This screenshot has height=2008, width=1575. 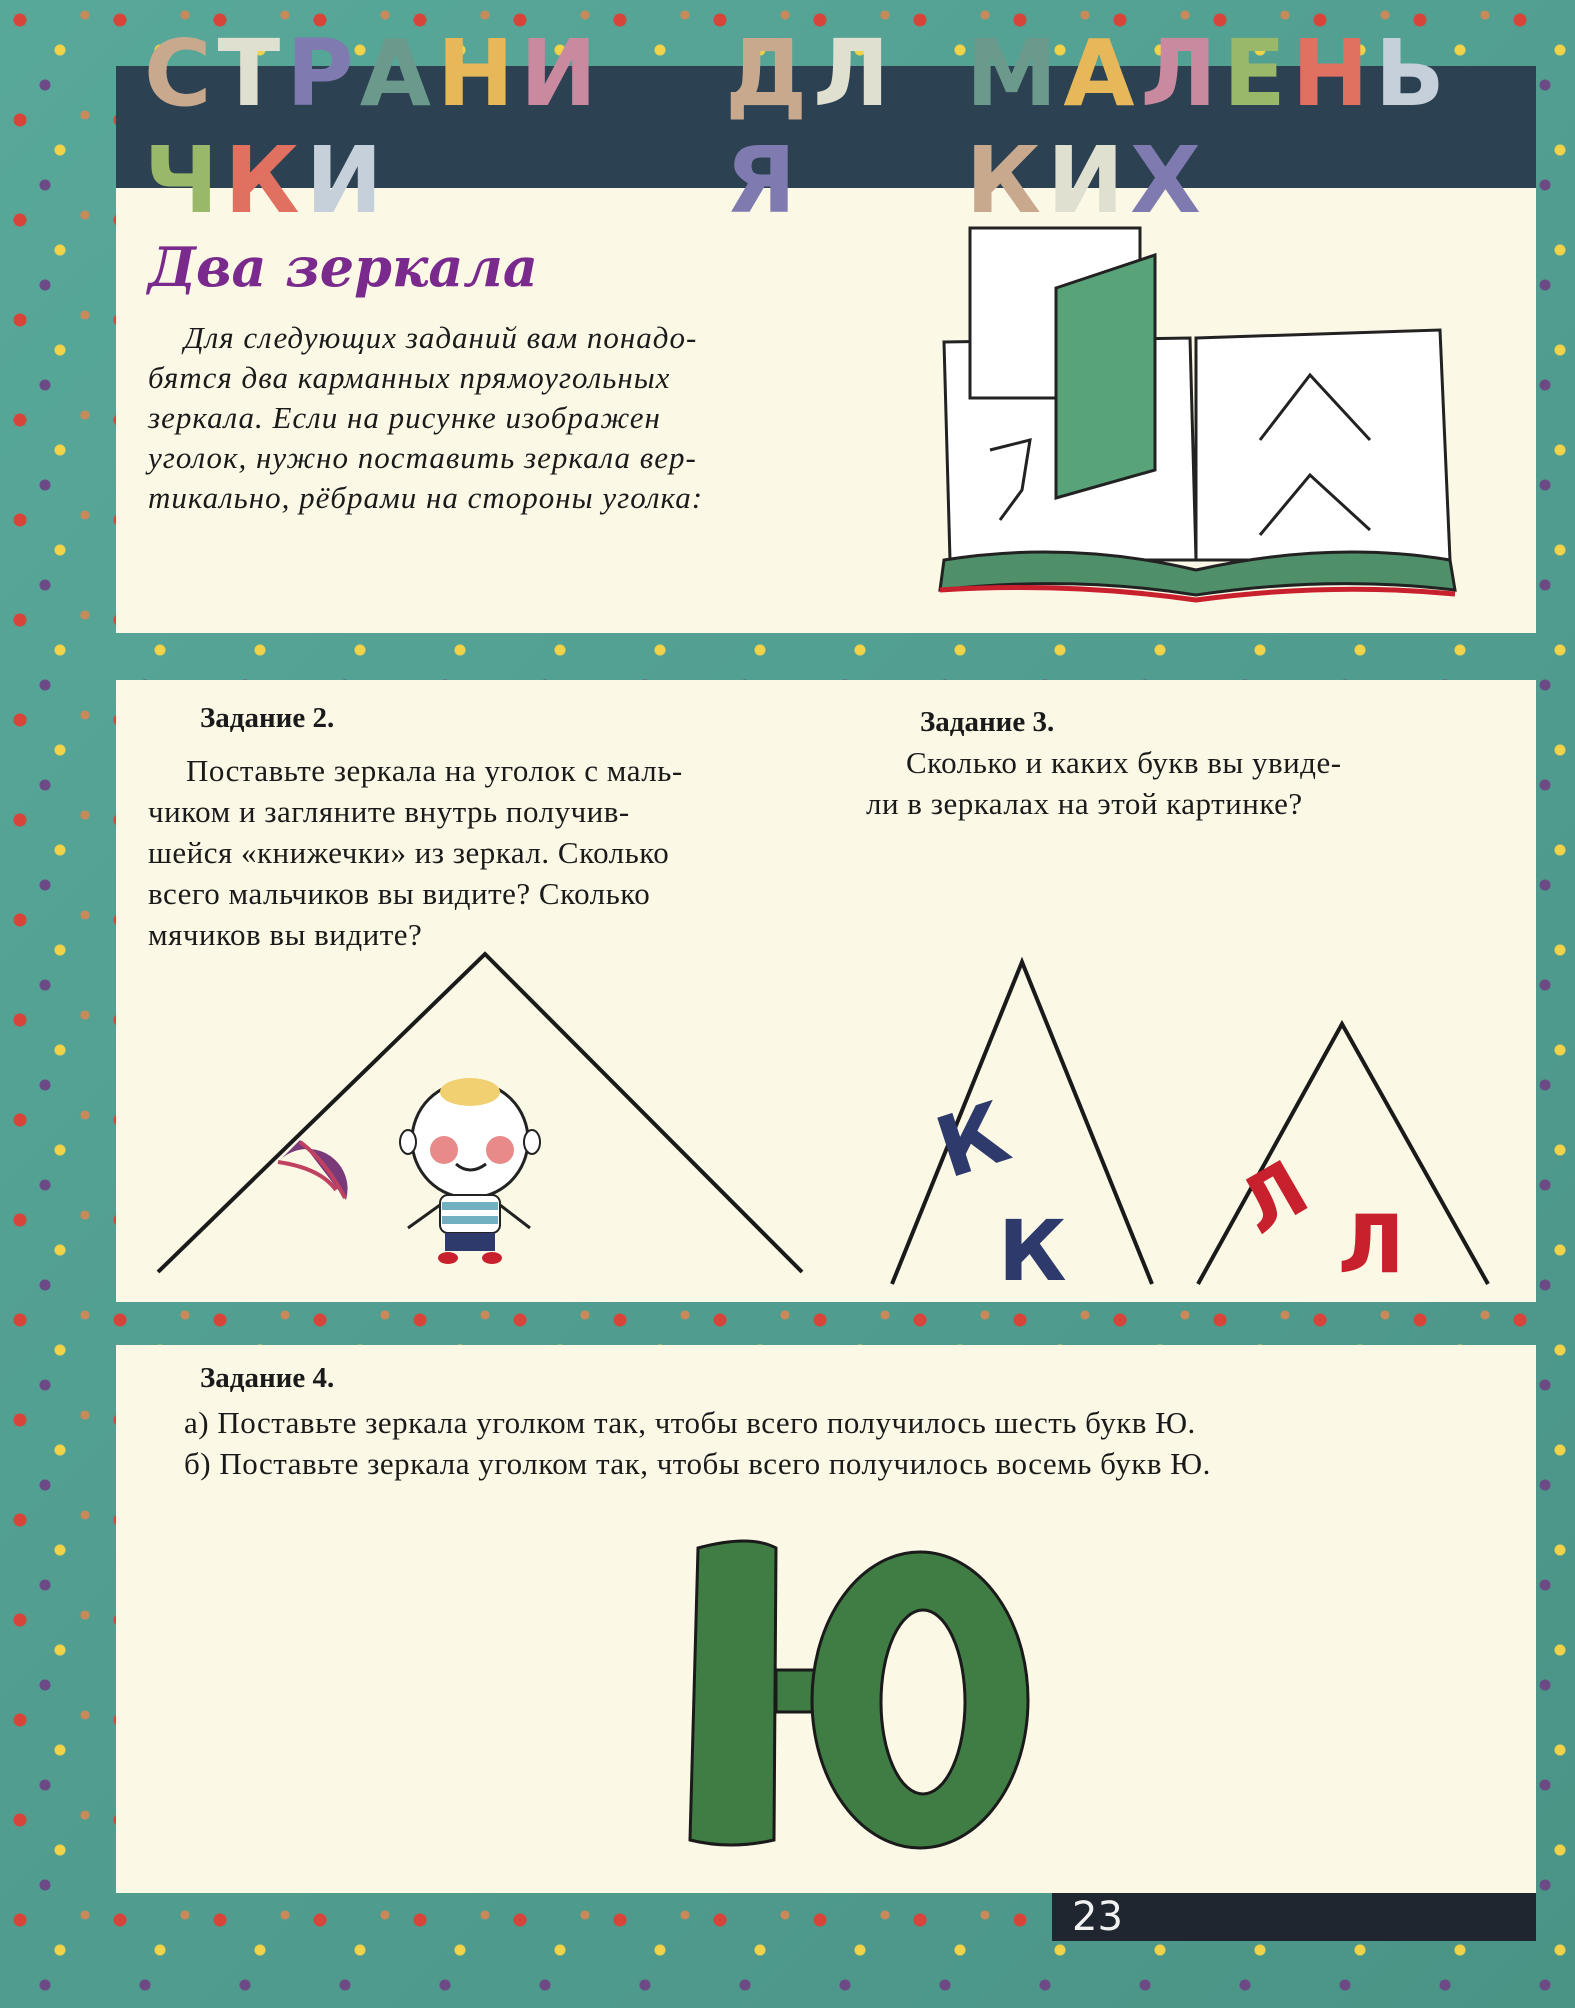 I want to click on header-letter: Т, so click(x=252, y=73).